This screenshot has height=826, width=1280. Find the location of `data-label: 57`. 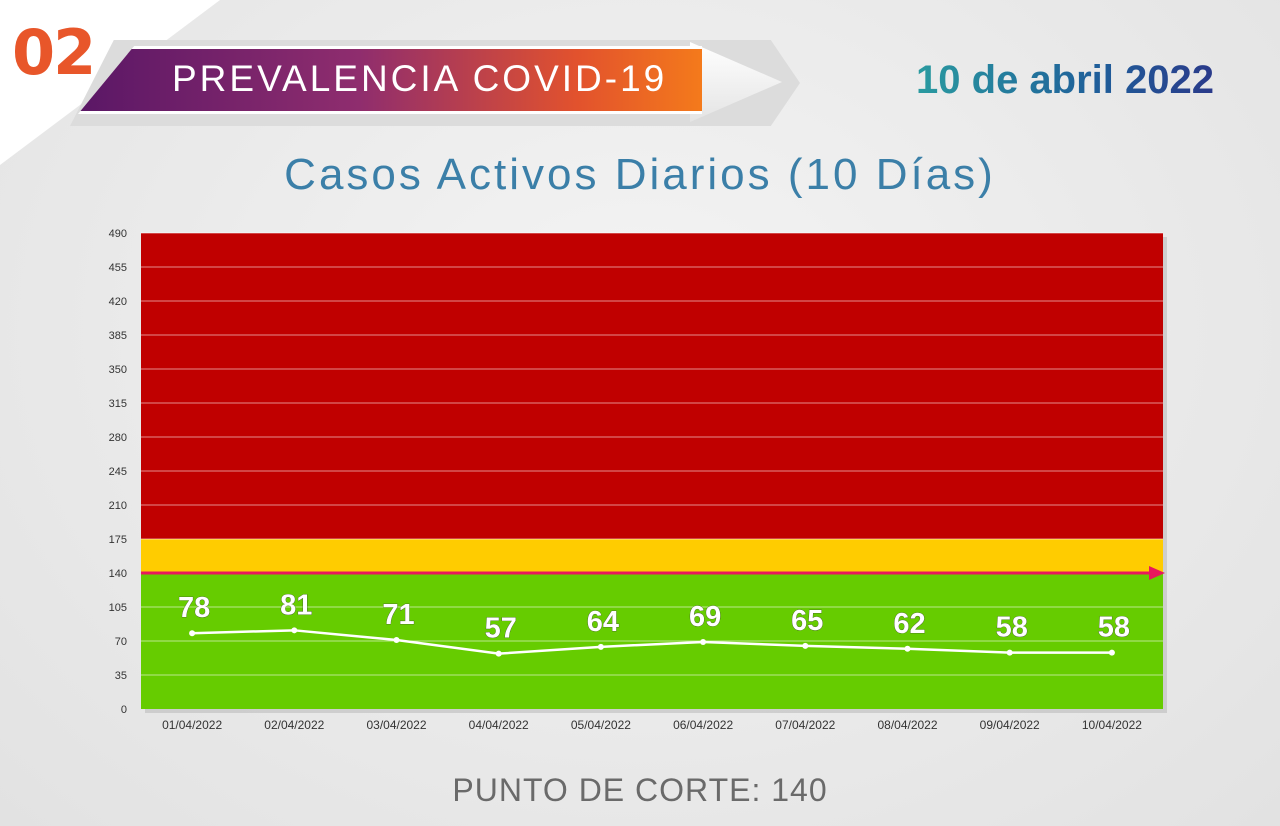

data-label: 57 is located at coordinates (501, 629).